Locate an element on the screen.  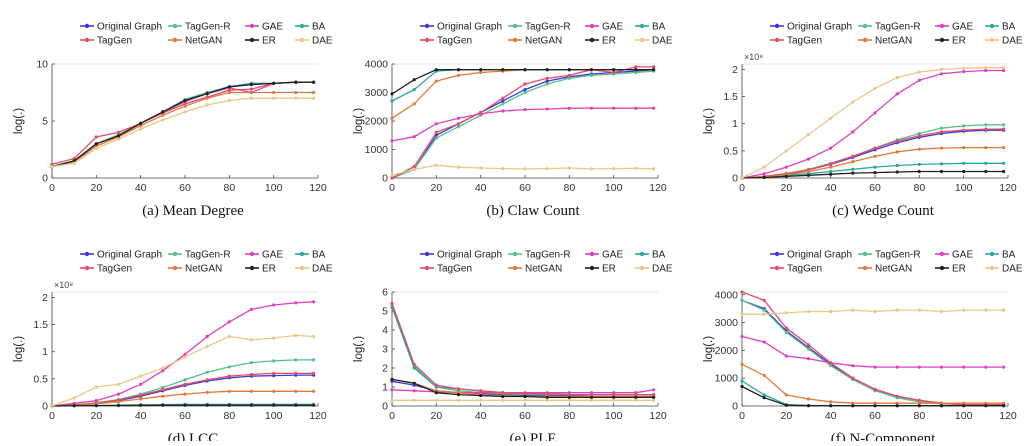
y-tick-label: 2000 is located at coordinates (377, 122).